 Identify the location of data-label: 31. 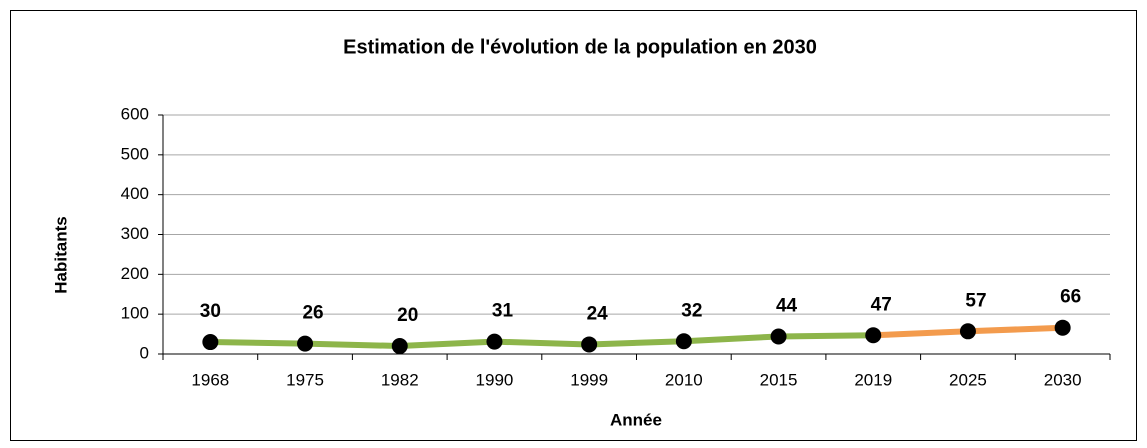
(503, 311).